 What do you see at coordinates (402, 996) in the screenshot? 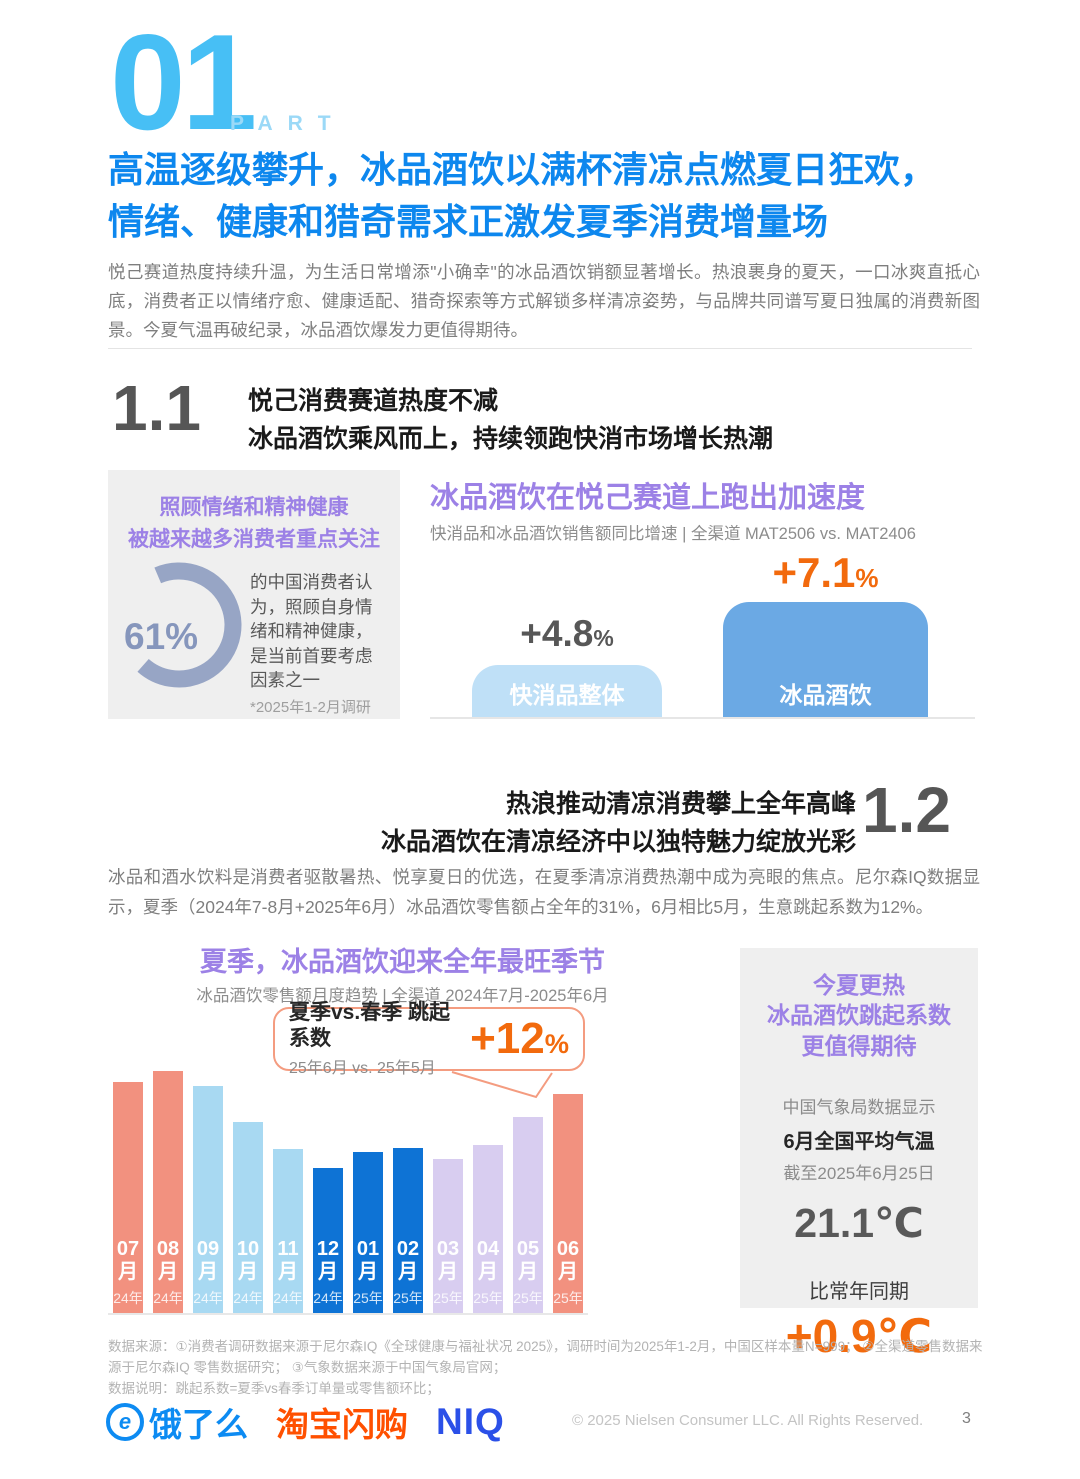
I see `trend-chart-subtitle: 冰品酒饮零售额月度趋势 | 全渠道 2024年7月-2025年6月` at bounding box center [402, 996].